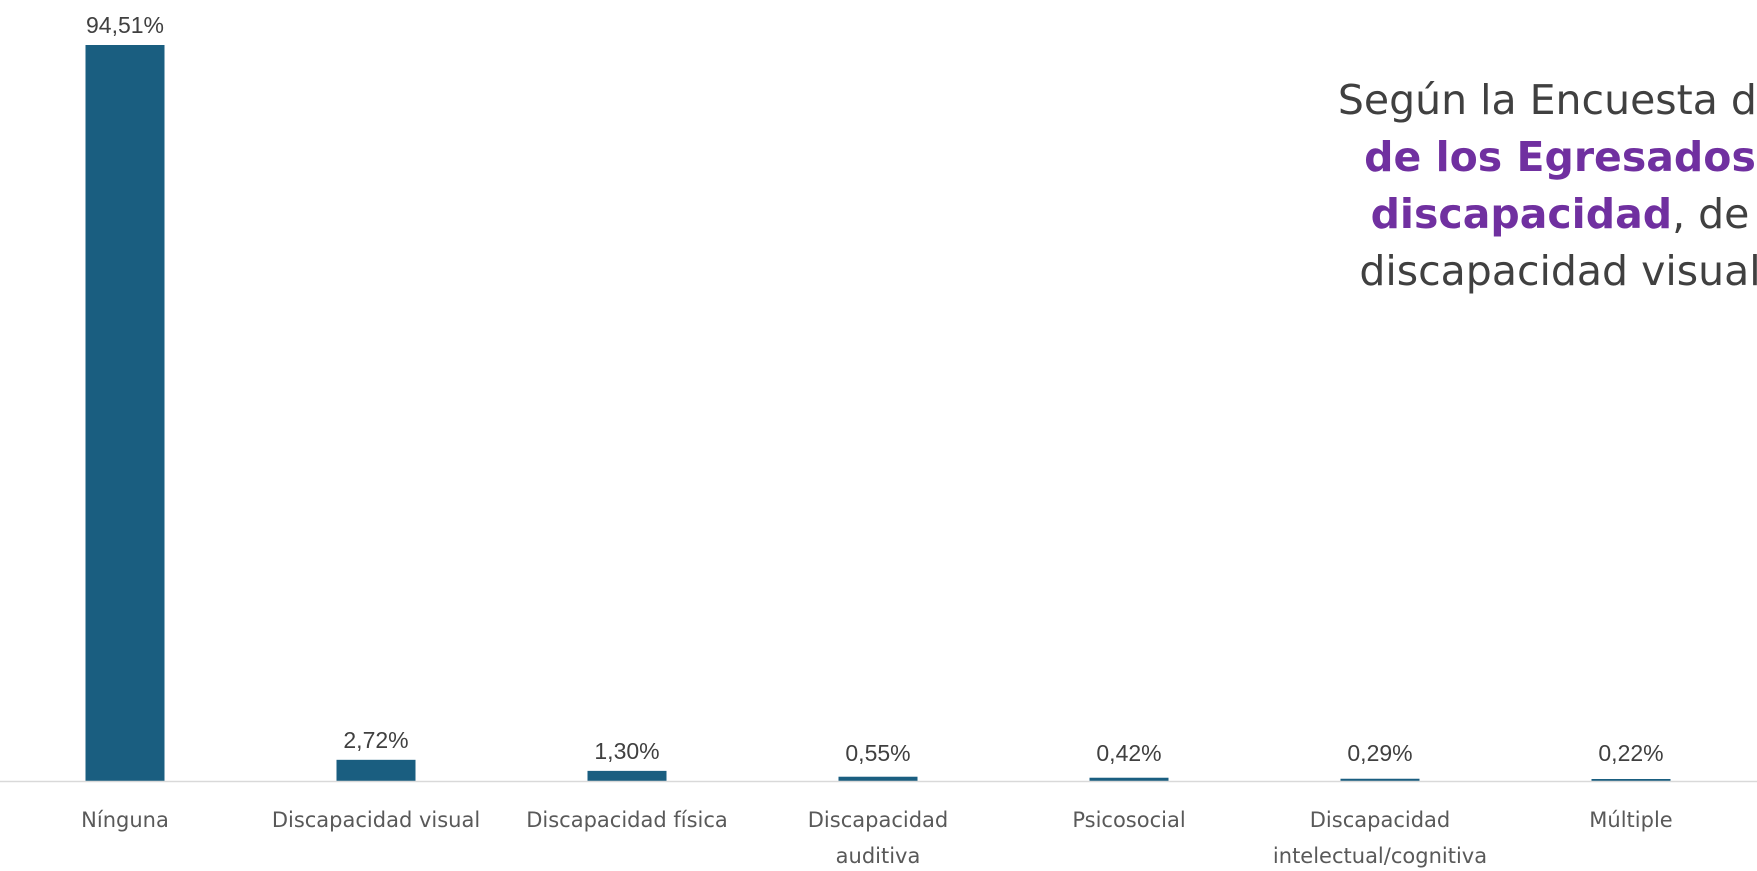  What do you see at coordinates (1711, 214) in the screenshot?
I see `callout-text-segment: , de` at bounding box center [1711, 214].